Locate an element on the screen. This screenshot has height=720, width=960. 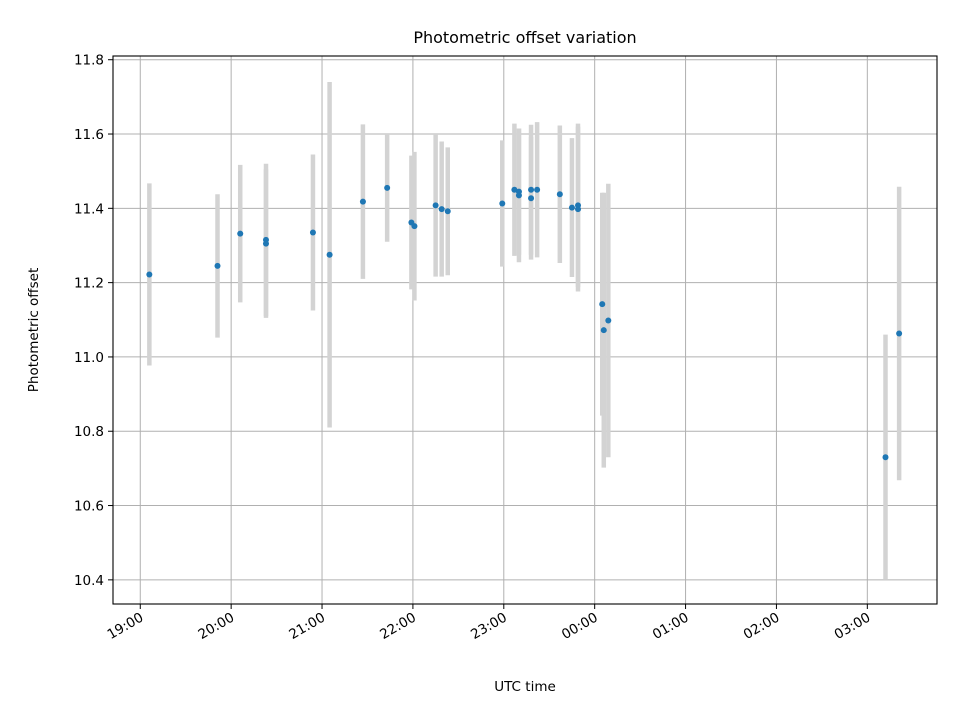
y-tick-label: 10.4 is located at coordinates (89, 581).